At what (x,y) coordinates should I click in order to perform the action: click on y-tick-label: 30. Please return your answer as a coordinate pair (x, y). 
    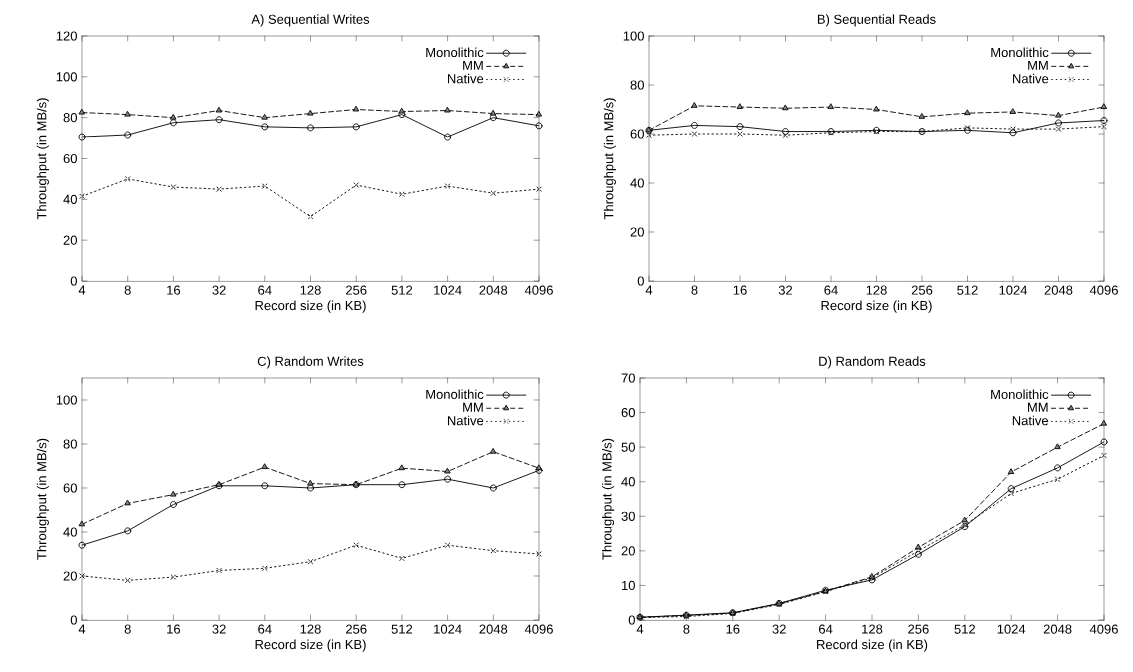
    Looking at the image, I should click on (628, 516).